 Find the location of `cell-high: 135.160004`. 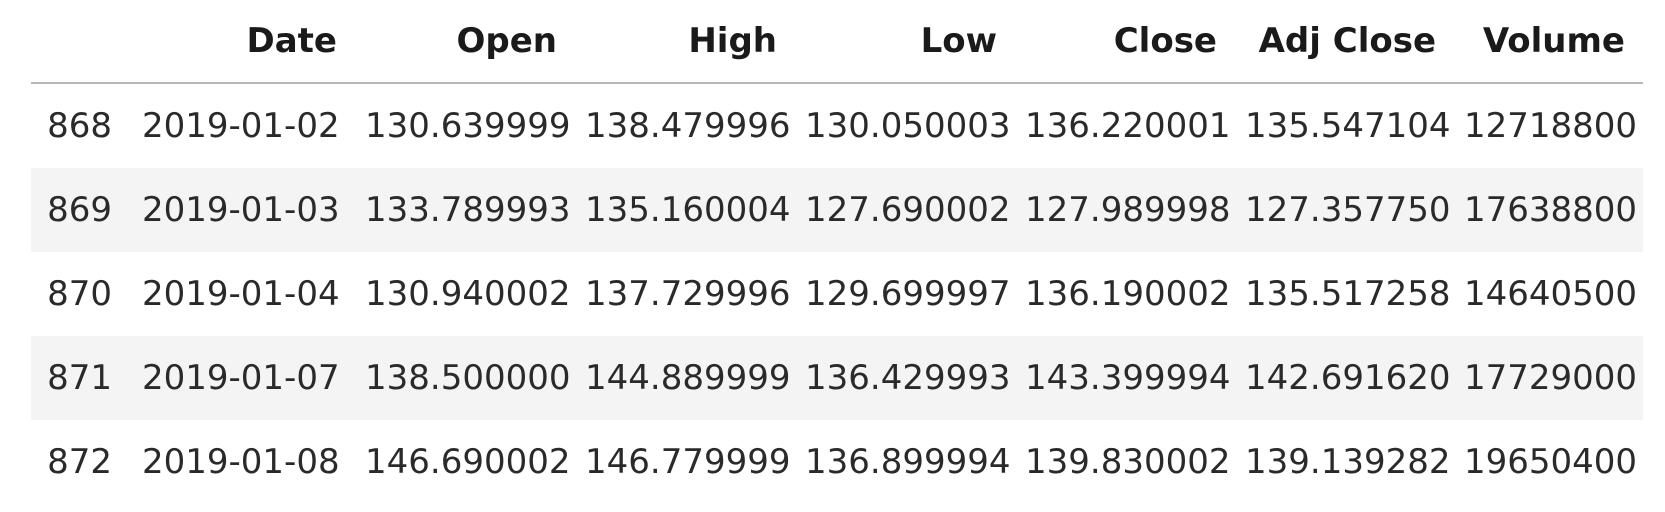

cell-high: 135.160004 is located at coordinates (685, 210).